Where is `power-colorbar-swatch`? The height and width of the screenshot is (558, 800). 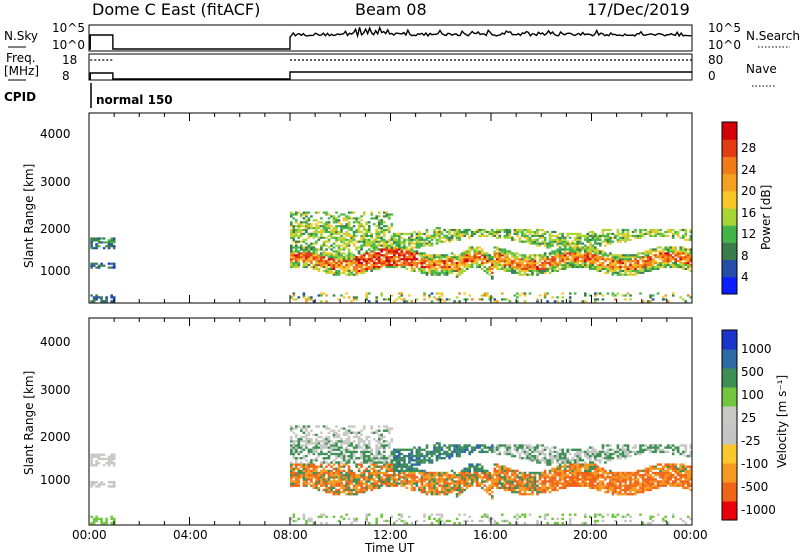
power-colorbar-swatch is located at coordinates (729, 131).